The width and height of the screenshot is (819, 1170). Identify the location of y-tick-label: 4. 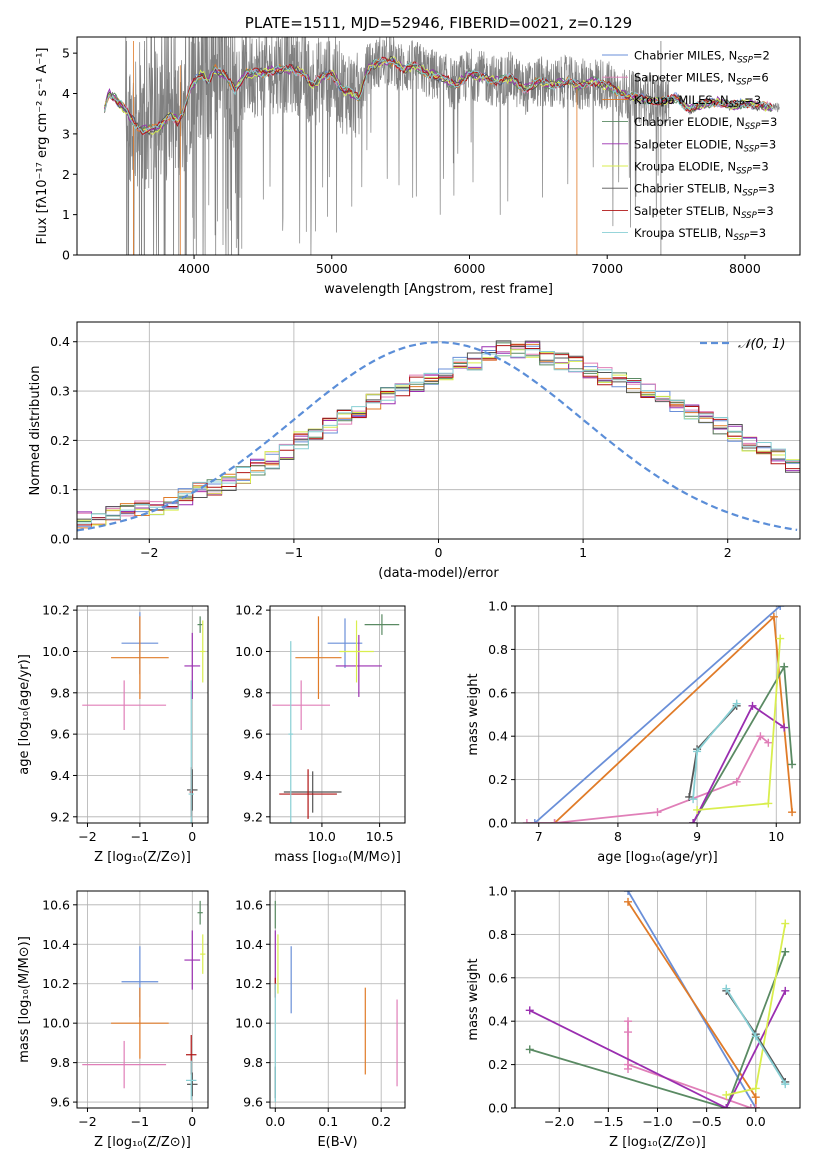
(66, 93).